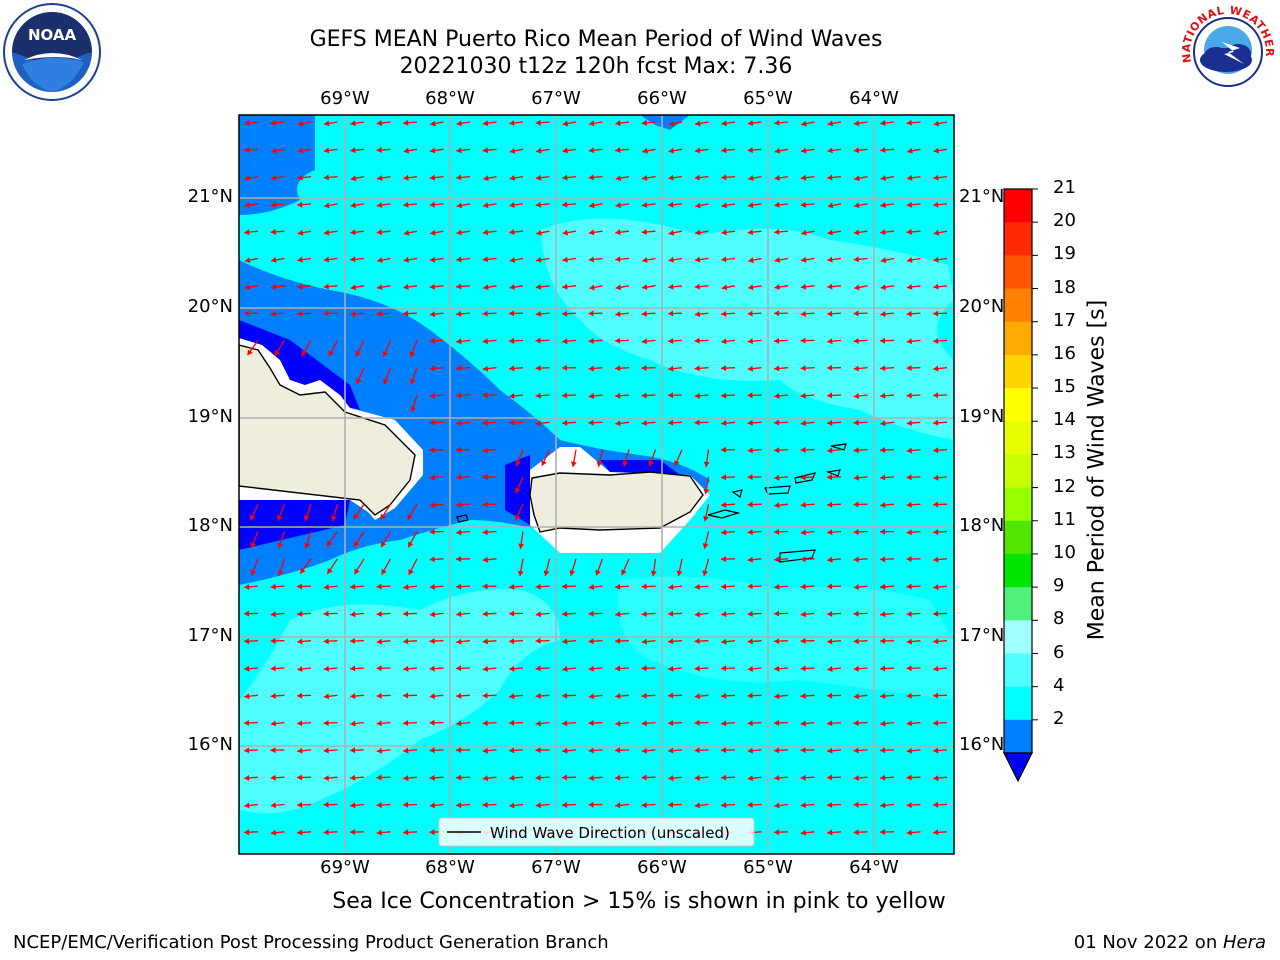 This screenshot has height=960, width=1280. Describe the element at coordinates (1064, 519) in the screenshot. I see `colorbar-tick-label: 11` at that location.